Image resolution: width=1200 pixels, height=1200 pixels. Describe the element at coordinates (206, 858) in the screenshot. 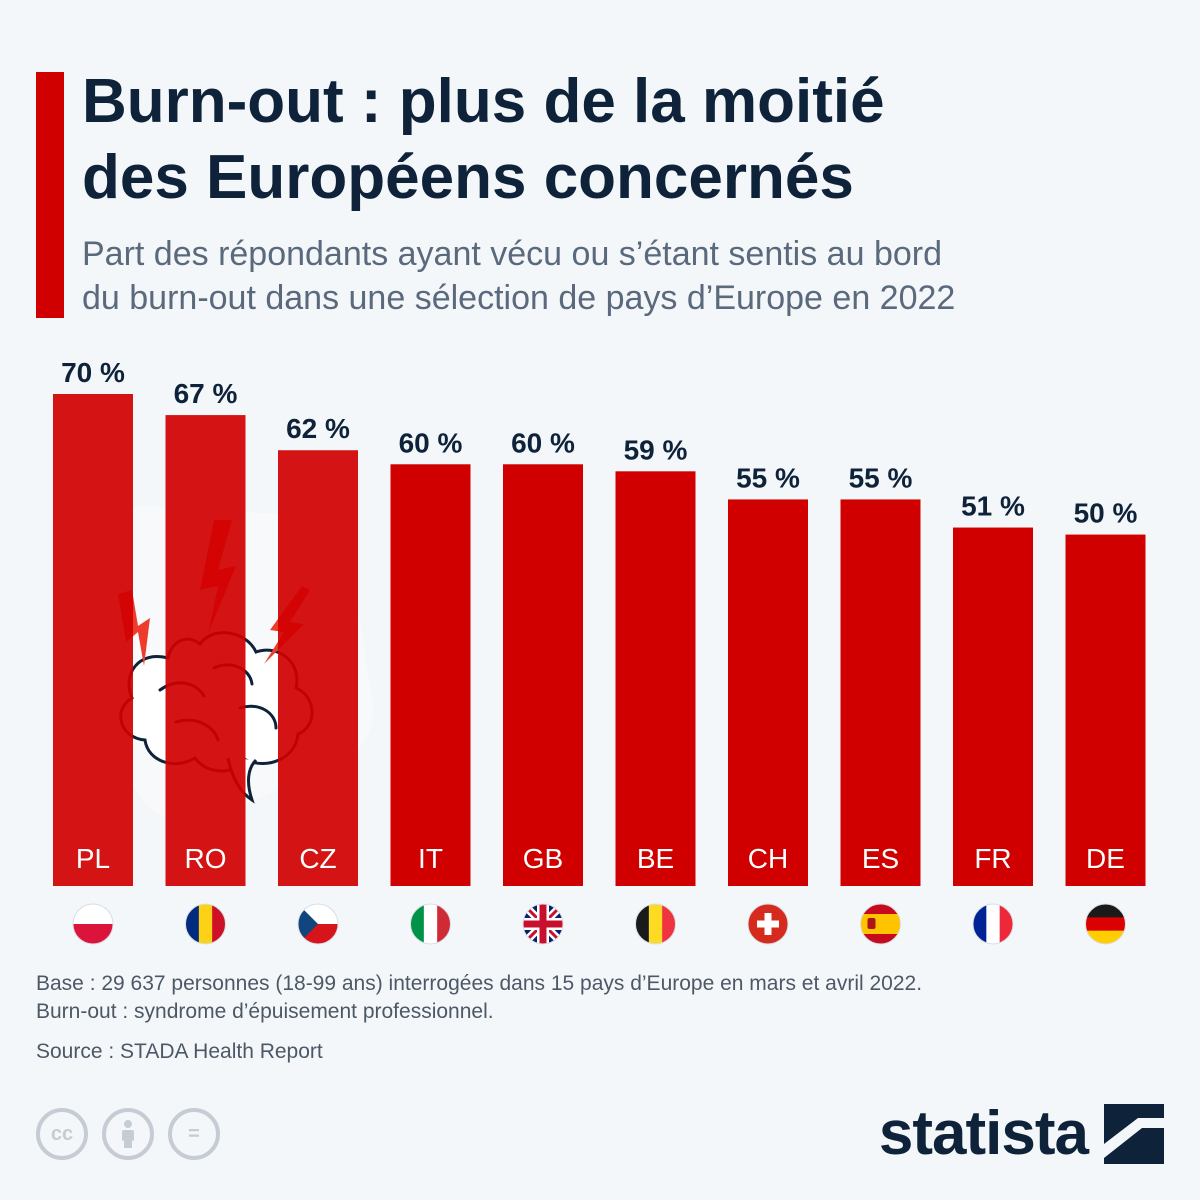

I see `category-label-ro: RO` at that location.